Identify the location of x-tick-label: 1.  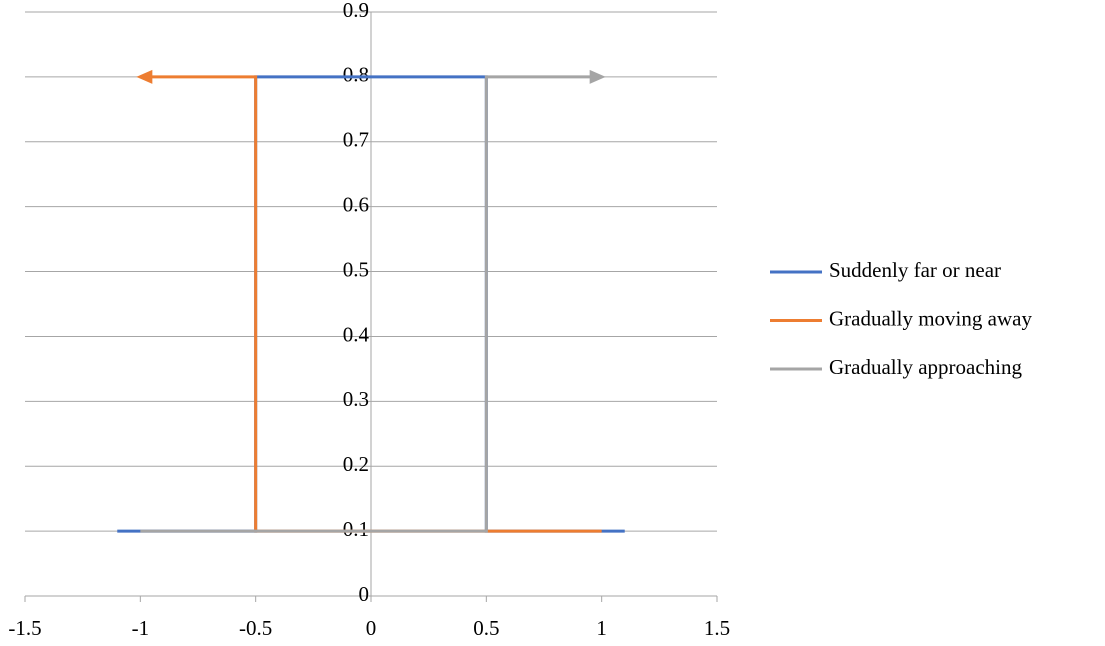
(601, 628).